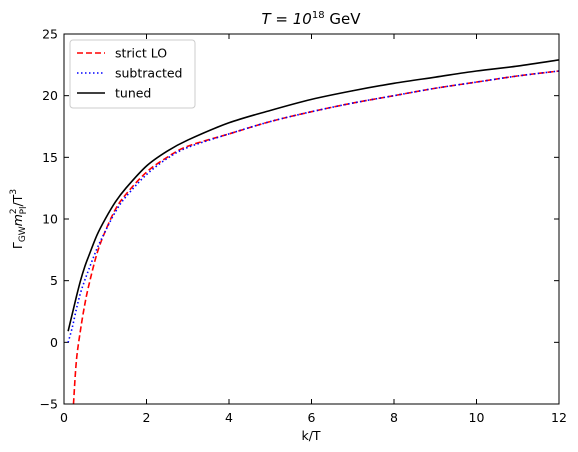 This screenshot has width=578, height=452. What do you see at coordinates (287, 19) in the screenshot?
I see `title-italic-T: T = 10` at bounding box center [287, 19].